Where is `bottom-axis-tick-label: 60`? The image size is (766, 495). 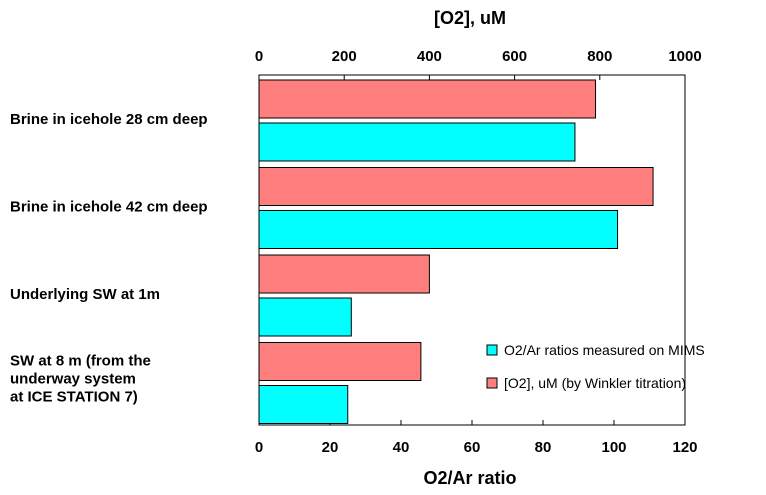 bottom-axis-tick-label: 60 is located at coordinates (472, 447).